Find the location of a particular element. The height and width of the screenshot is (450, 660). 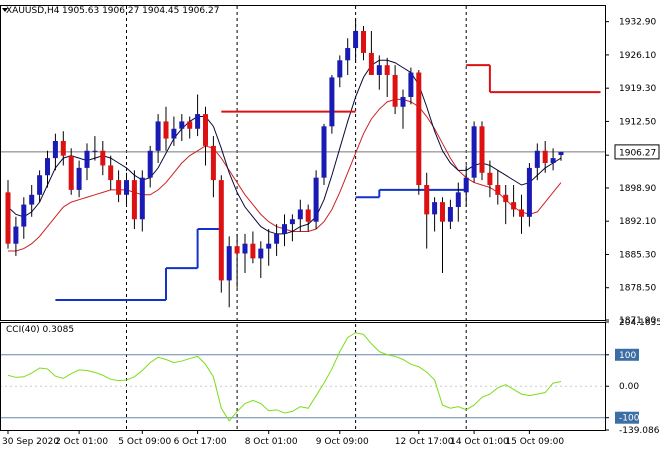

x-tick-label: 9 Oct 09:00 is located at coordinates (342, 442).